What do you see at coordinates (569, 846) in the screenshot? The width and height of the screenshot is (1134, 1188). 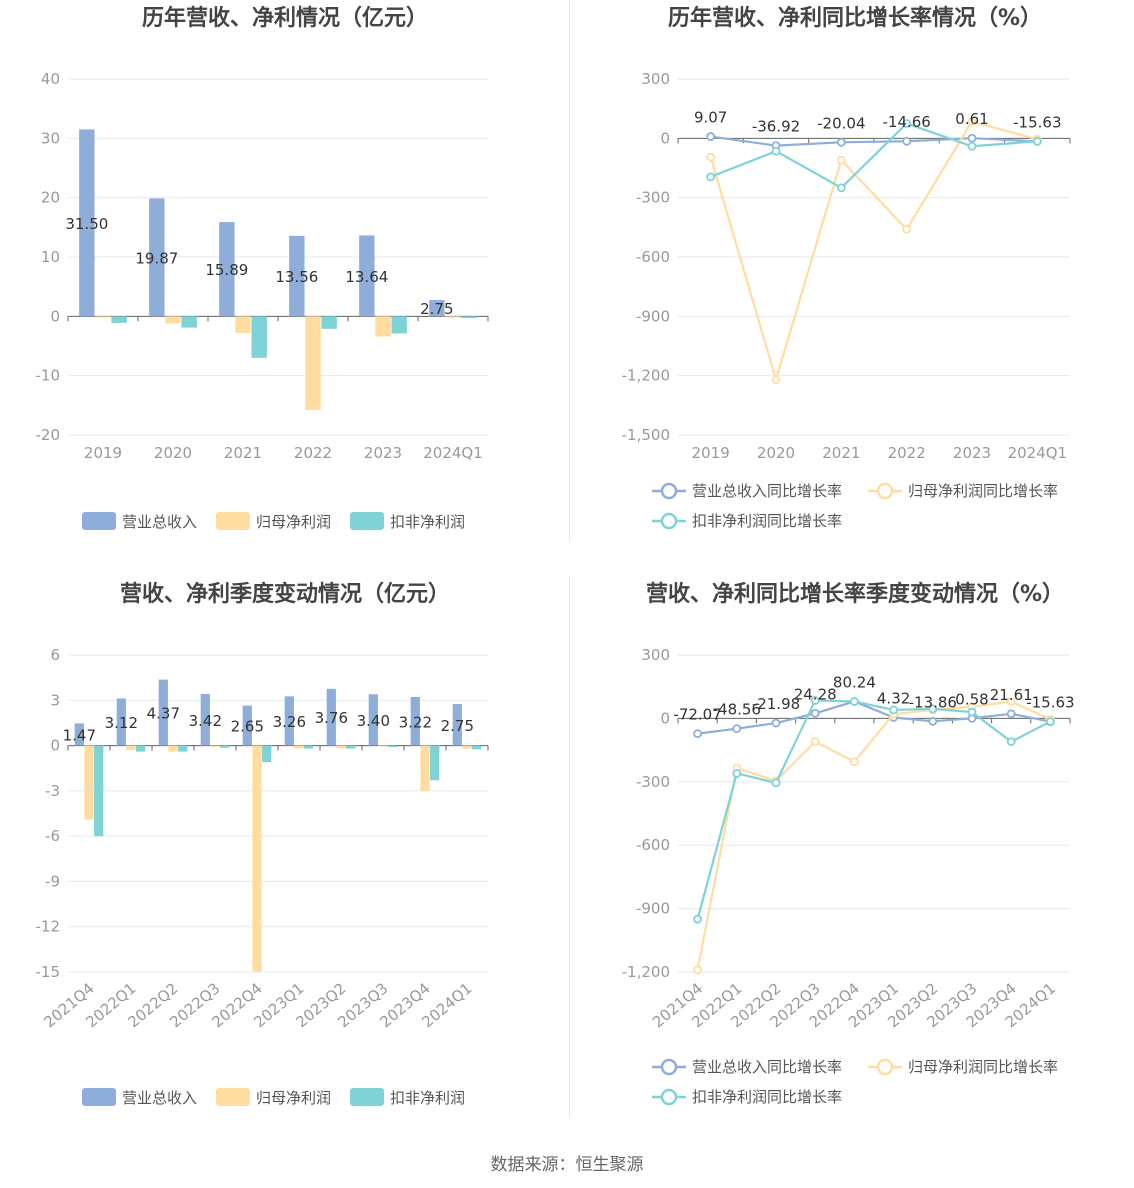 I see `vertical-divider-bottom` at bounding box center [569, 846].